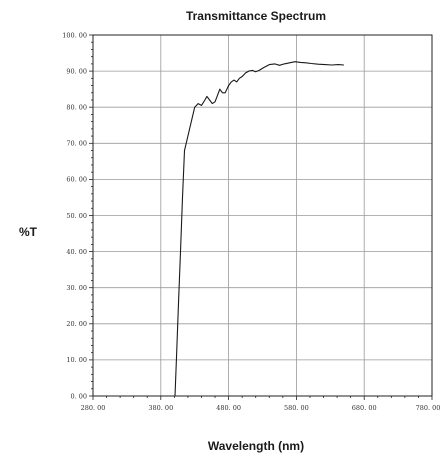  Describe the element at coordinates (364, 408) in the screenshot. I see `x-tick-label: 680. 00` at that location.